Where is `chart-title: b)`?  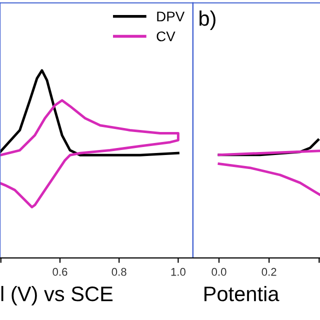
chart-title: b) is located at coordinates (208, 20).